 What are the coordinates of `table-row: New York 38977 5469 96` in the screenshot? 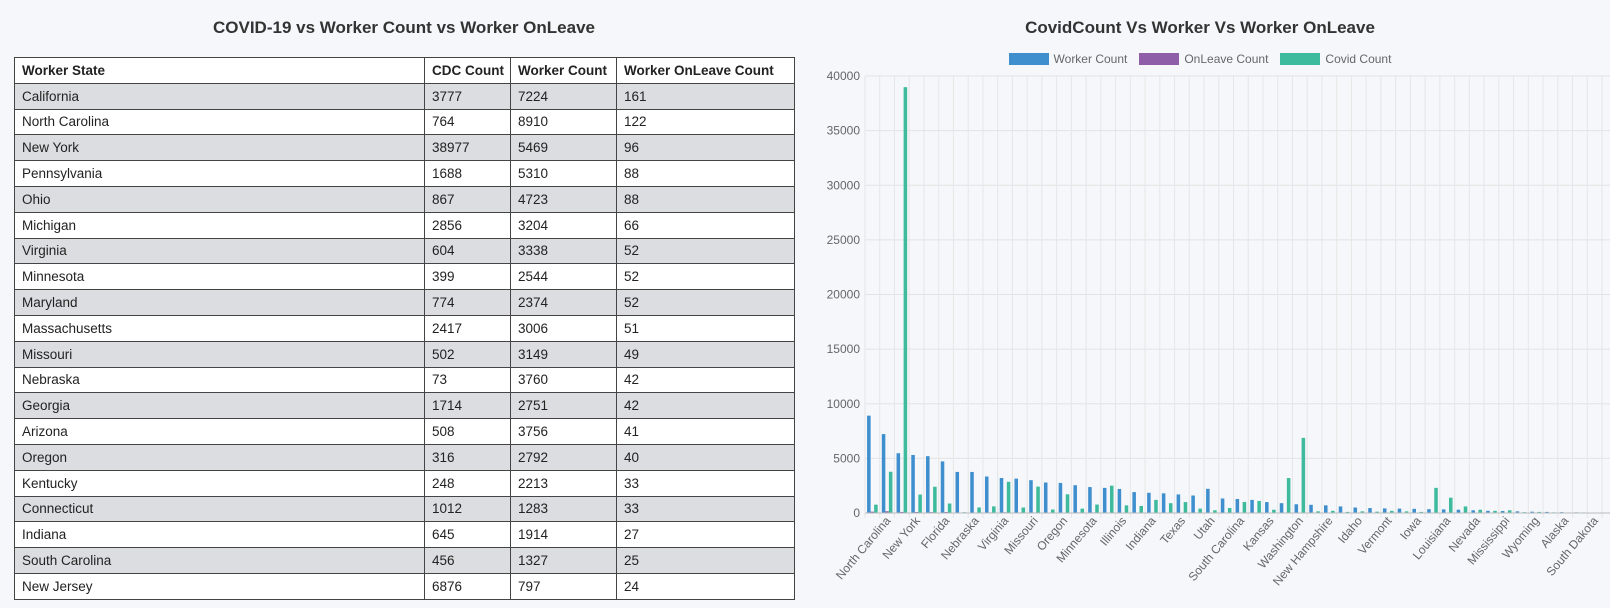 It's located at (404, 148).